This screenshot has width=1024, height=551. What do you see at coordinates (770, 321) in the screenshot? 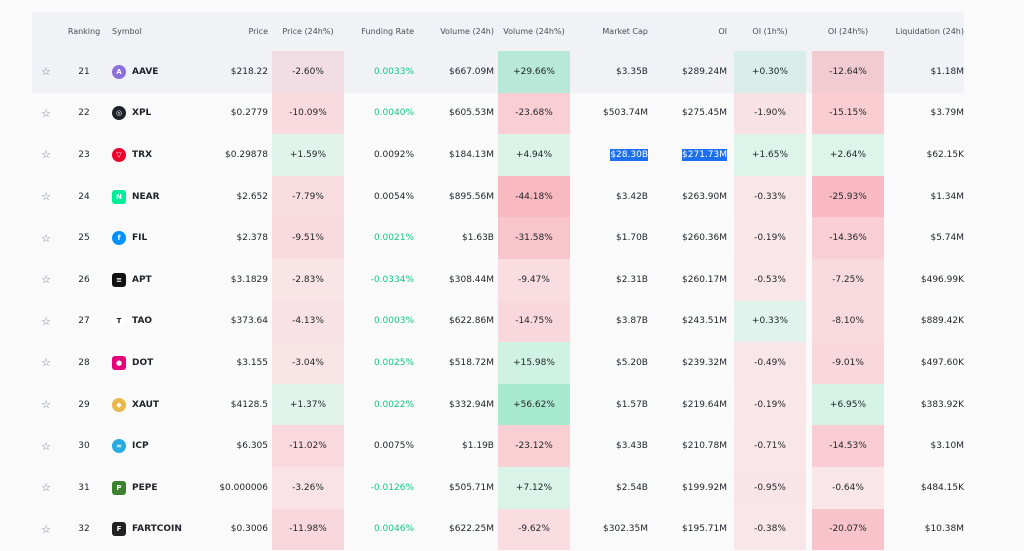
I see `oi-change-1h: +0.33%` at bounding box center [770, 321].